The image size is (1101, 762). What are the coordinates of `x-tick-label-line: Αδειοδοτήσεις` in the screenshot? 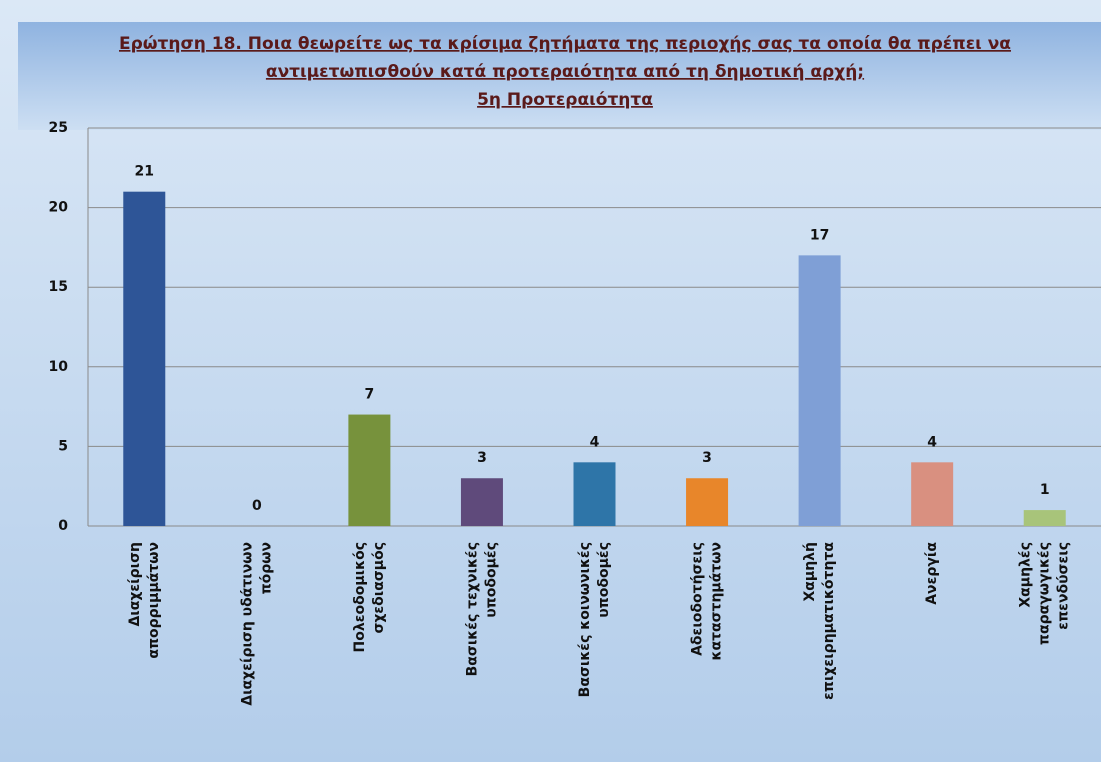 It's located at (698, 599).